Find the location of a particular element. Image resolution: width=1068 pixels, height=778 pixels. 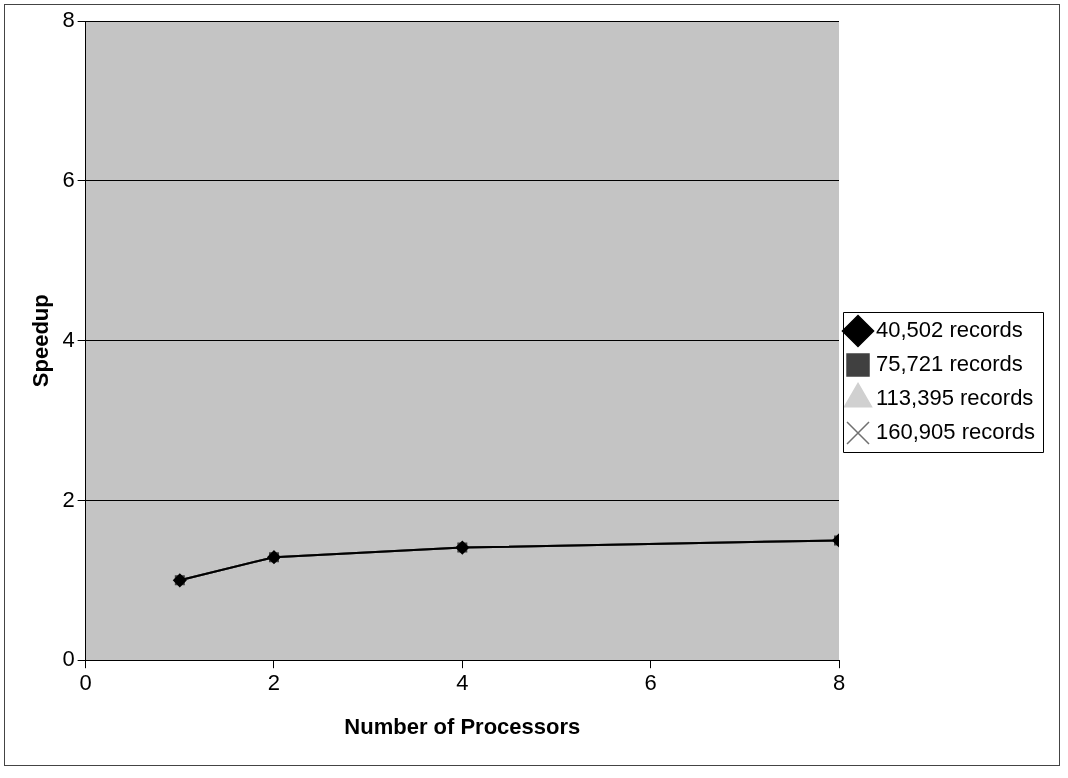

y-tick-label: 2 is located at coordinates (68, 499).